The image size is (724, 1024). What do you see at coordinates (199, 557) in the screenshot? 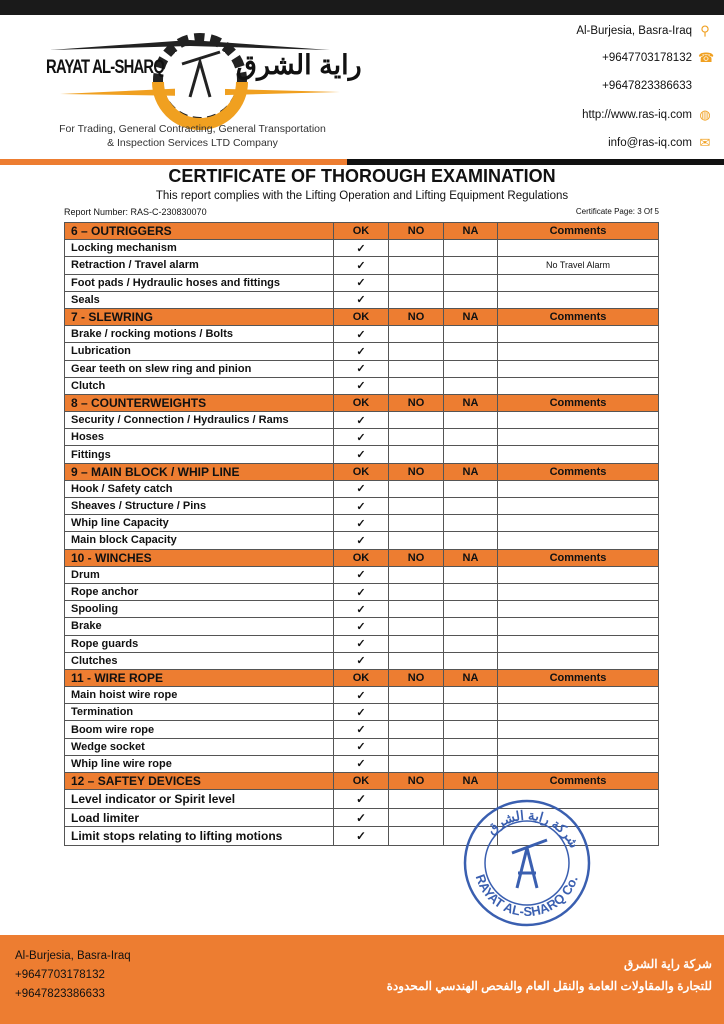
I see `section-title: 10 - WINCHES` at bounding box center [199, 557].